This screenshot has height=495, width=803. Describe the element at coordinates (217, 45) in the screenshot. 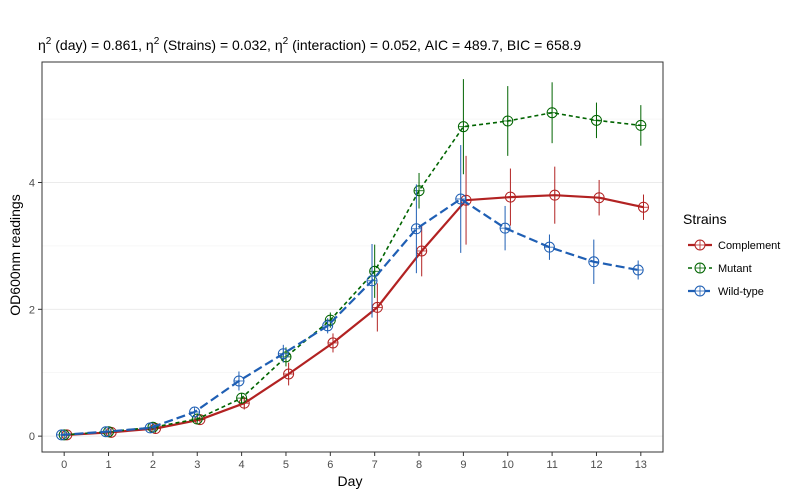

I see `title-part-2: (Strains) = 0.032,` at that location.